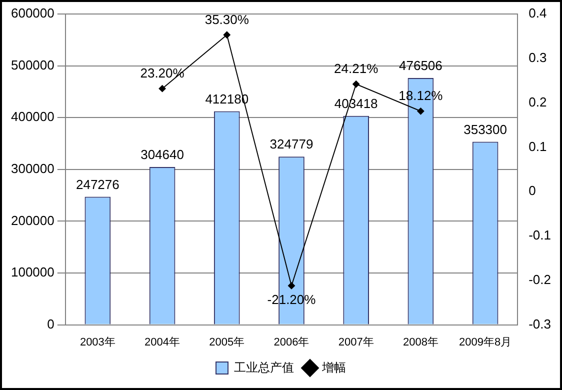 This screenshot has height=390, width=562. What do you see at coordinates (485, 129) in the screenshot?
I see `data-label: 353300` at bounding box center [485, 129].